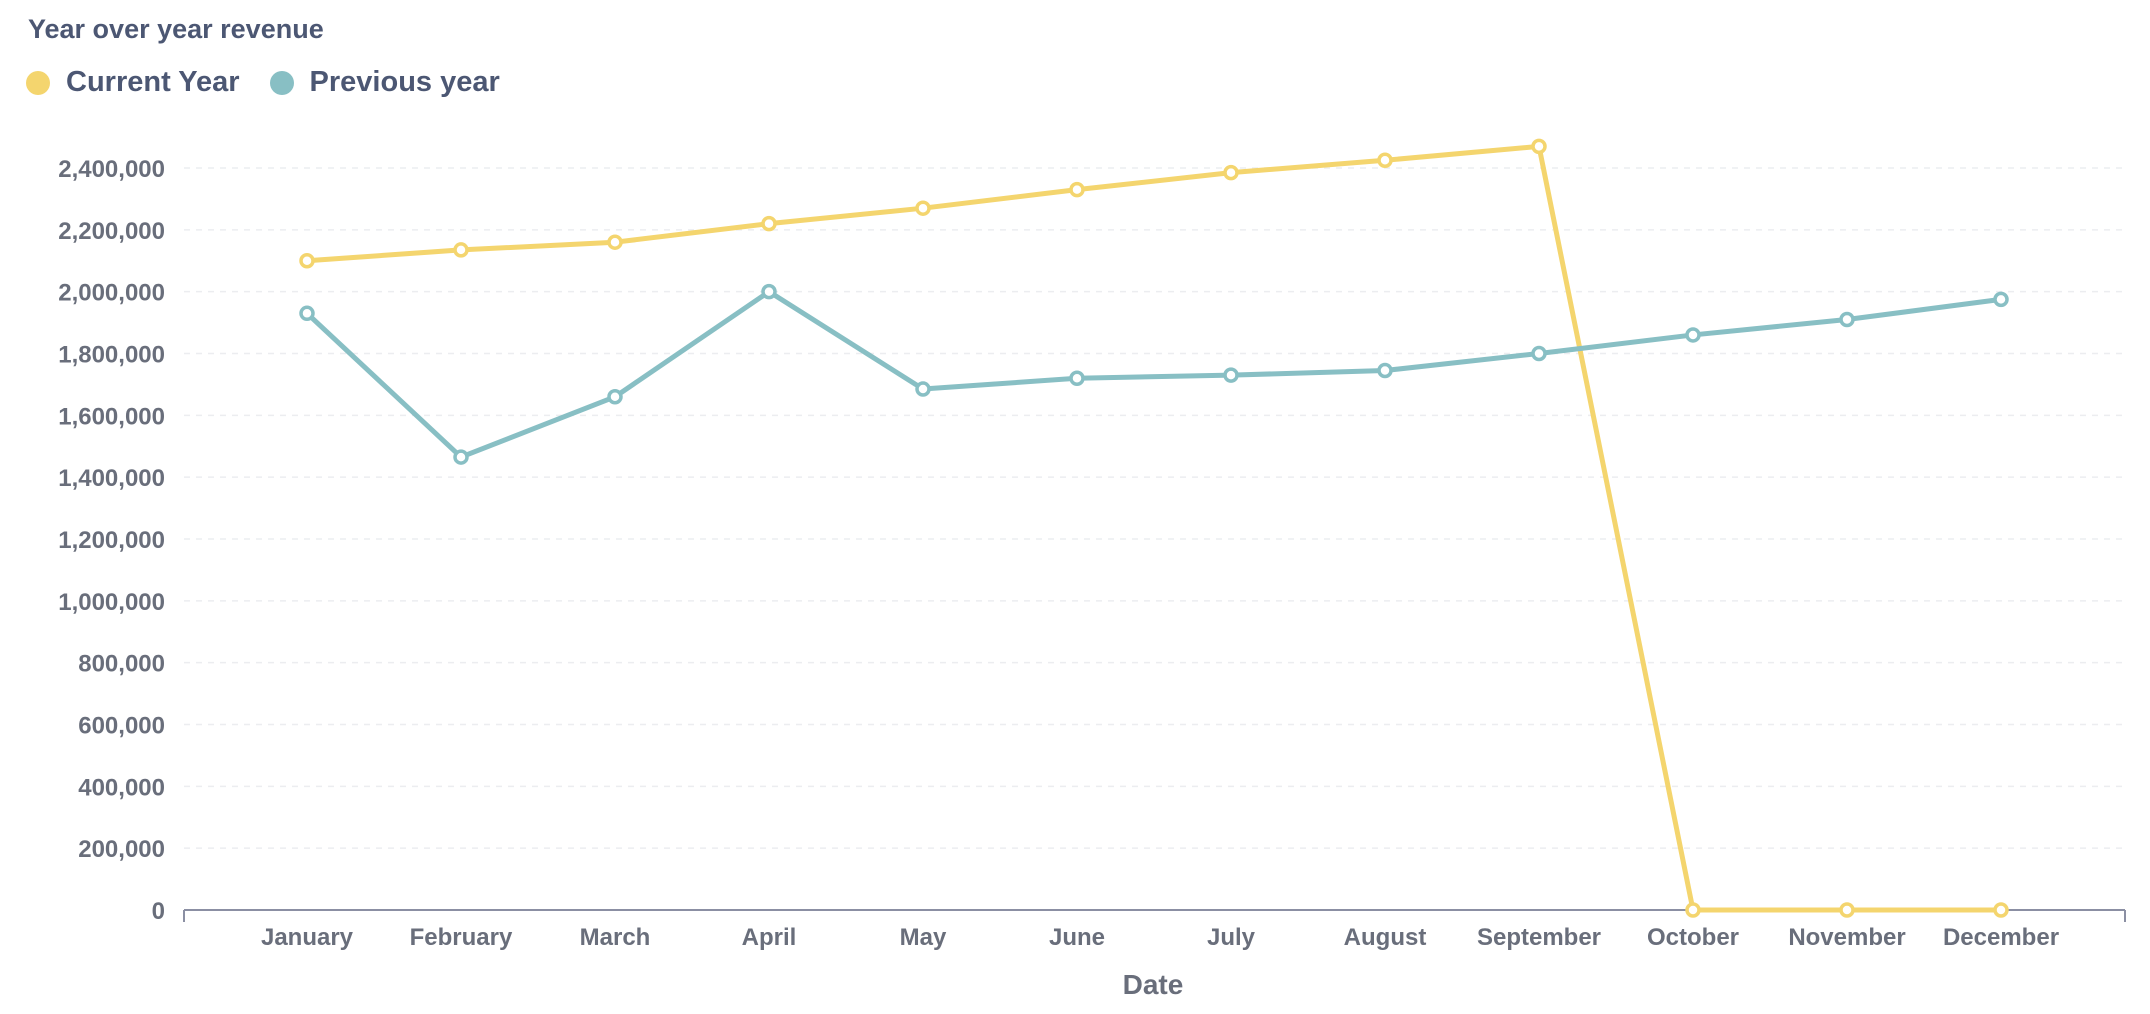  What do you see at coordinates (111, 169) in the screenshot?
I see `y-tick-label: 2,400,000` at bounding box center [111, 169].